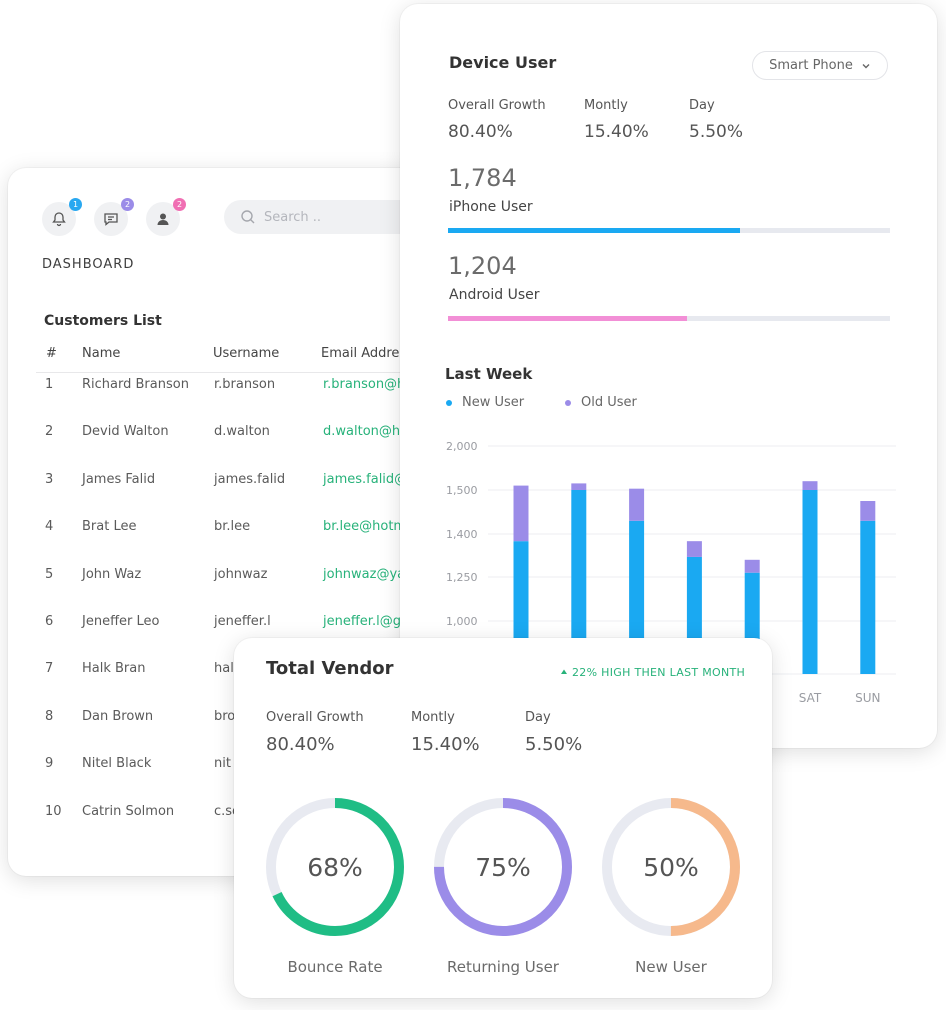  I want to click on iphone-progress-bar, so click(669, 230).